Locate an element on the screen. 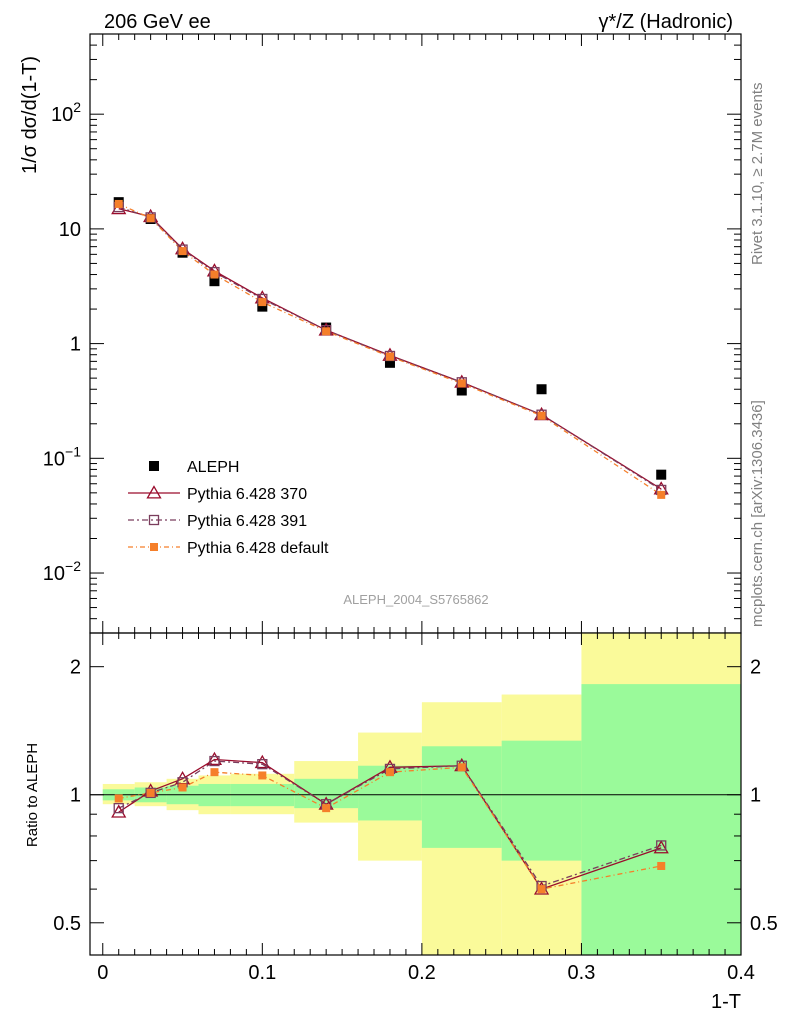  y-tick-label: 10⁻¹ is located at coordinates (62, 456).